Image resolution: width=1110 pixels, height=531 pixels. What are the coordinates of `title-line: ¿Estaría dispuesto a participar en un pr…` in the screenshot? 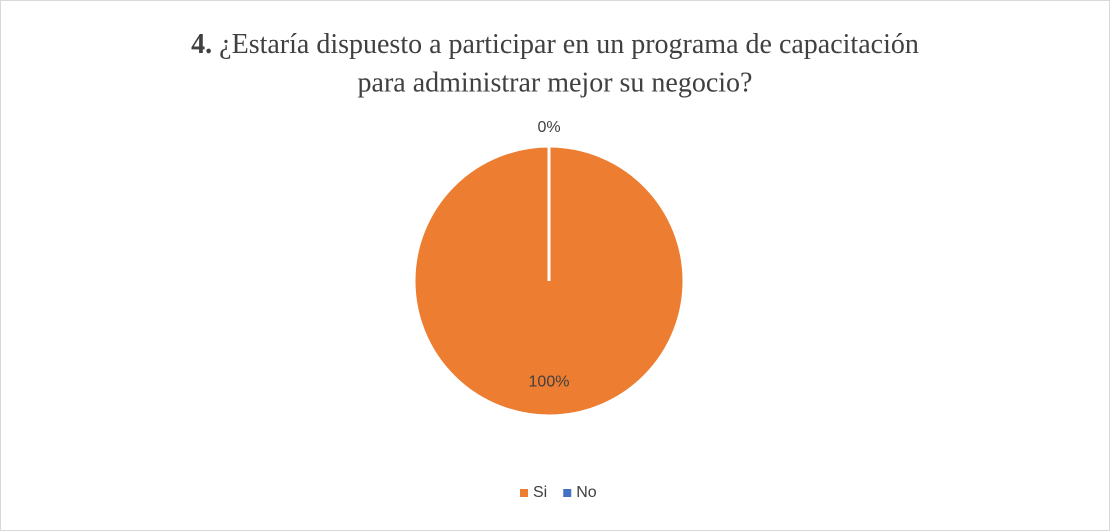 It's located at (569, 44).